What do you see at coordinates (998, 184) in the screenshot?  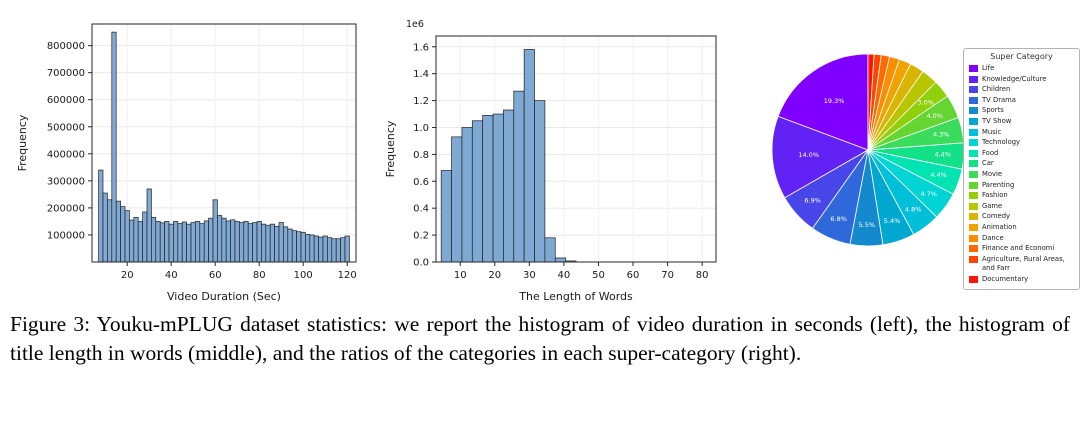 I see `legend-item-label: Parenting` at bounding box center [998, 184].